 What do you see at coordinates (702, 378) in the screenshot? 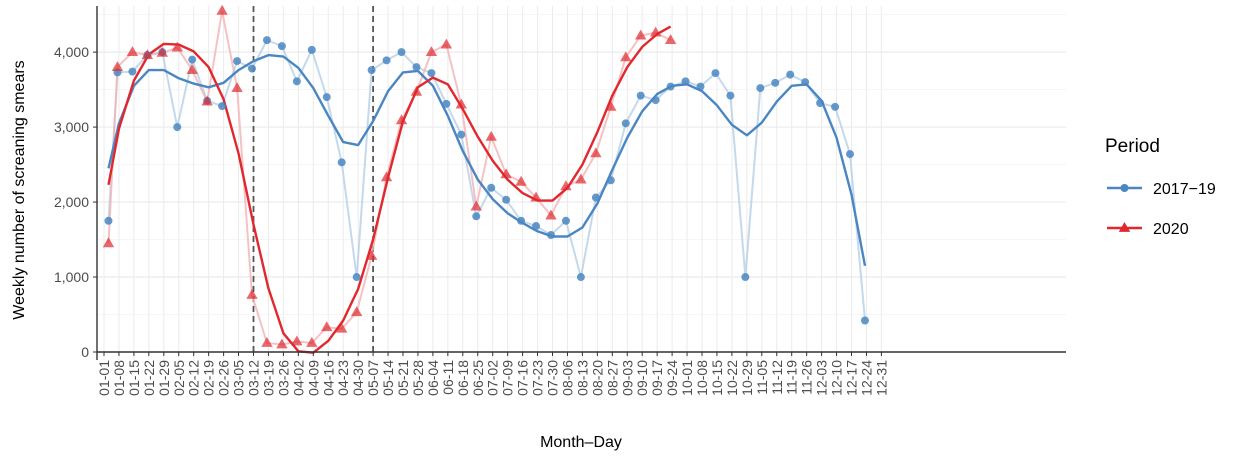
I see `x-tick-label: 10-08` at bounding box center [702, 378].